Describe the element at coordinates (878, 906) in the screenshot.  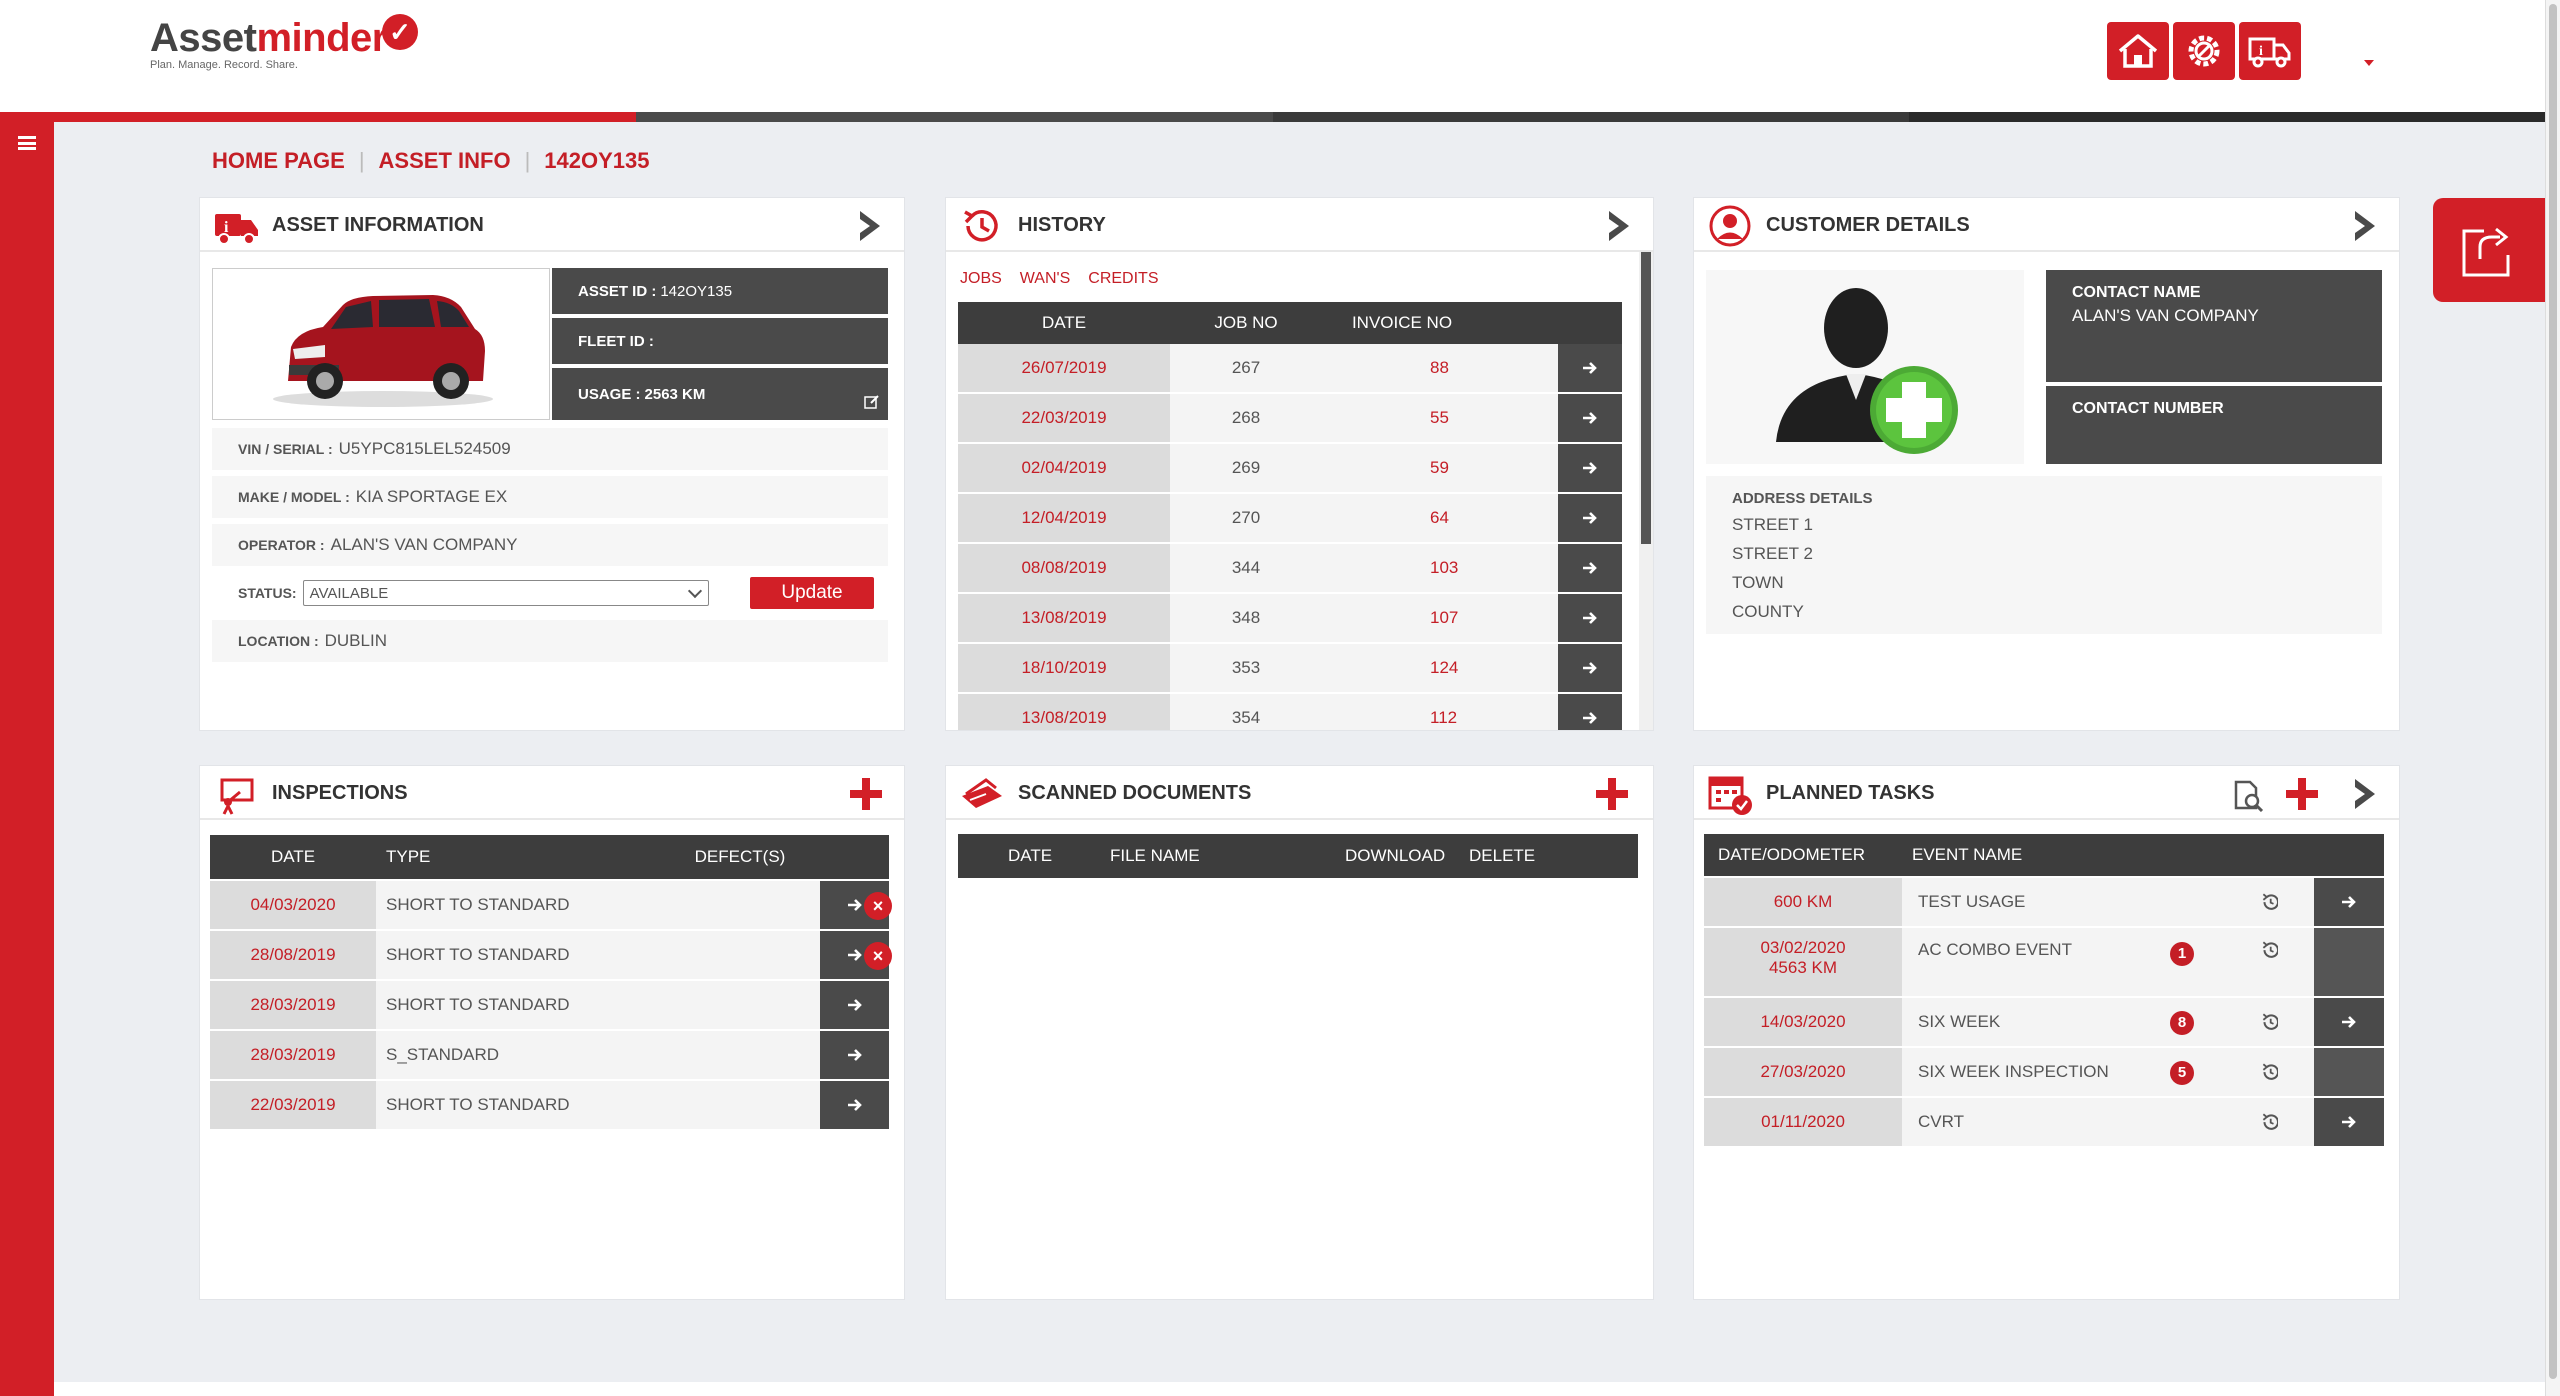
I see `defect-x-icon: ×` at that location.